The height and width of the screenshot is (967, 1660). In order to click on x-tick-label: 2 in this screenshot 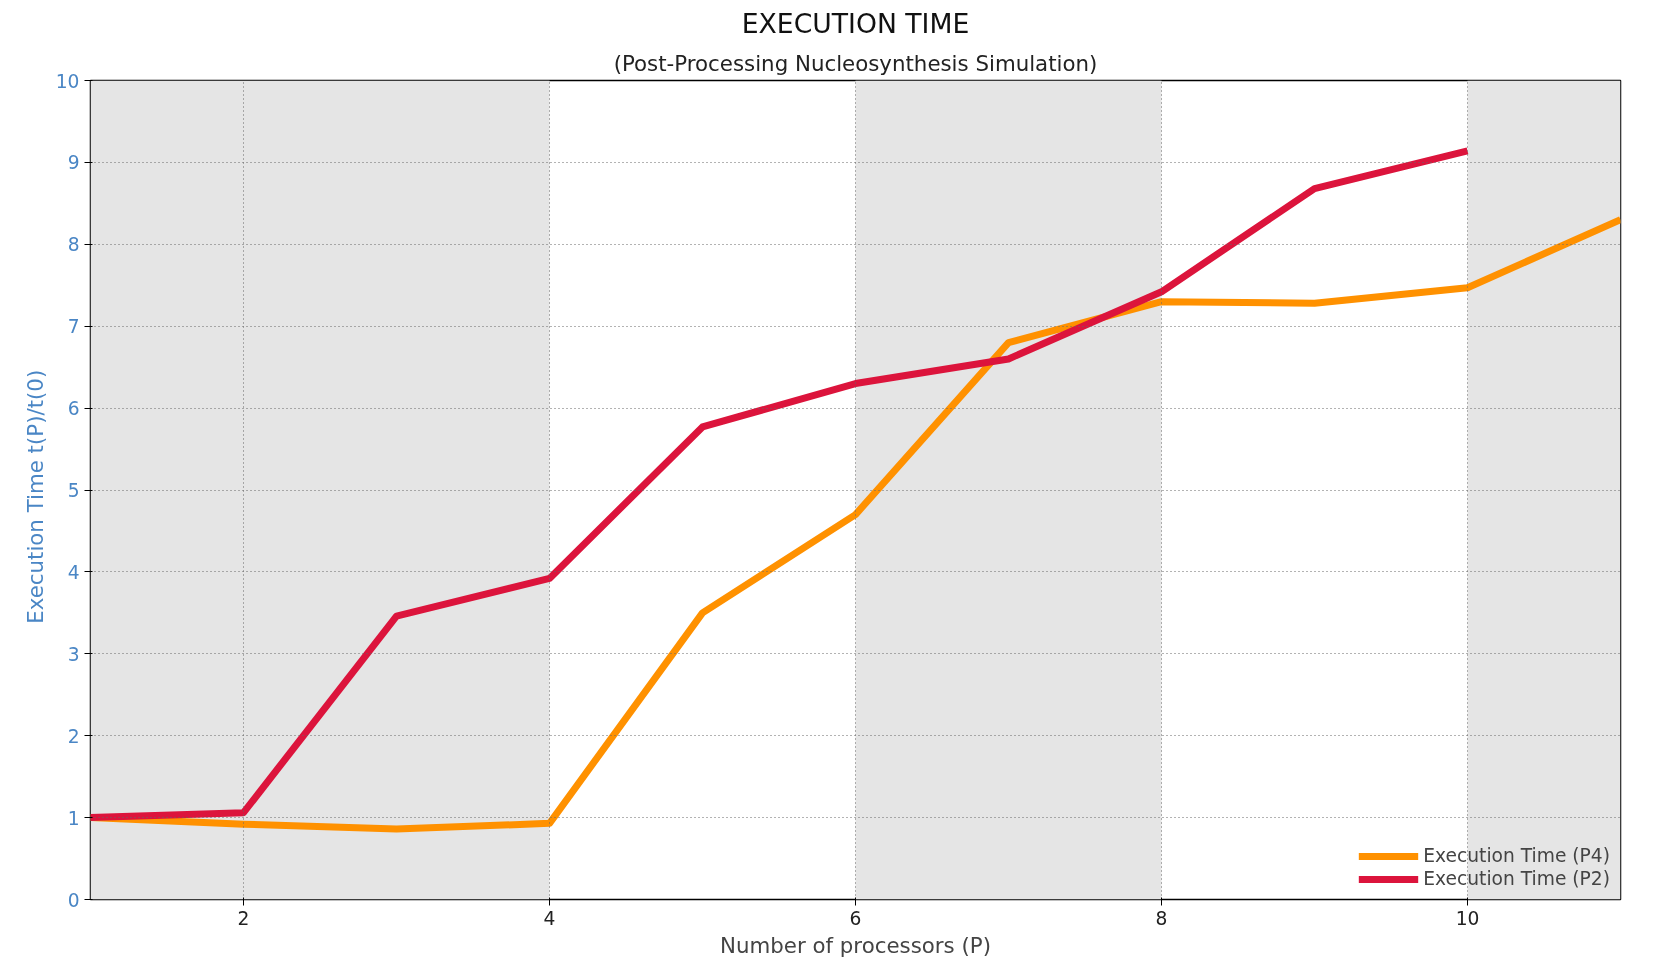, I will do `click(243, 918)`.